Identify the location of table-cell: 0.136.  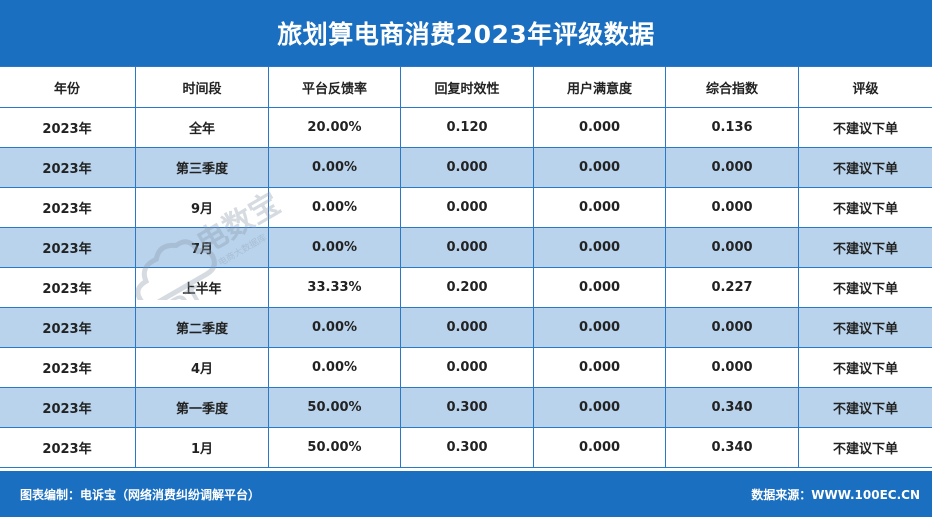
(732, 127).